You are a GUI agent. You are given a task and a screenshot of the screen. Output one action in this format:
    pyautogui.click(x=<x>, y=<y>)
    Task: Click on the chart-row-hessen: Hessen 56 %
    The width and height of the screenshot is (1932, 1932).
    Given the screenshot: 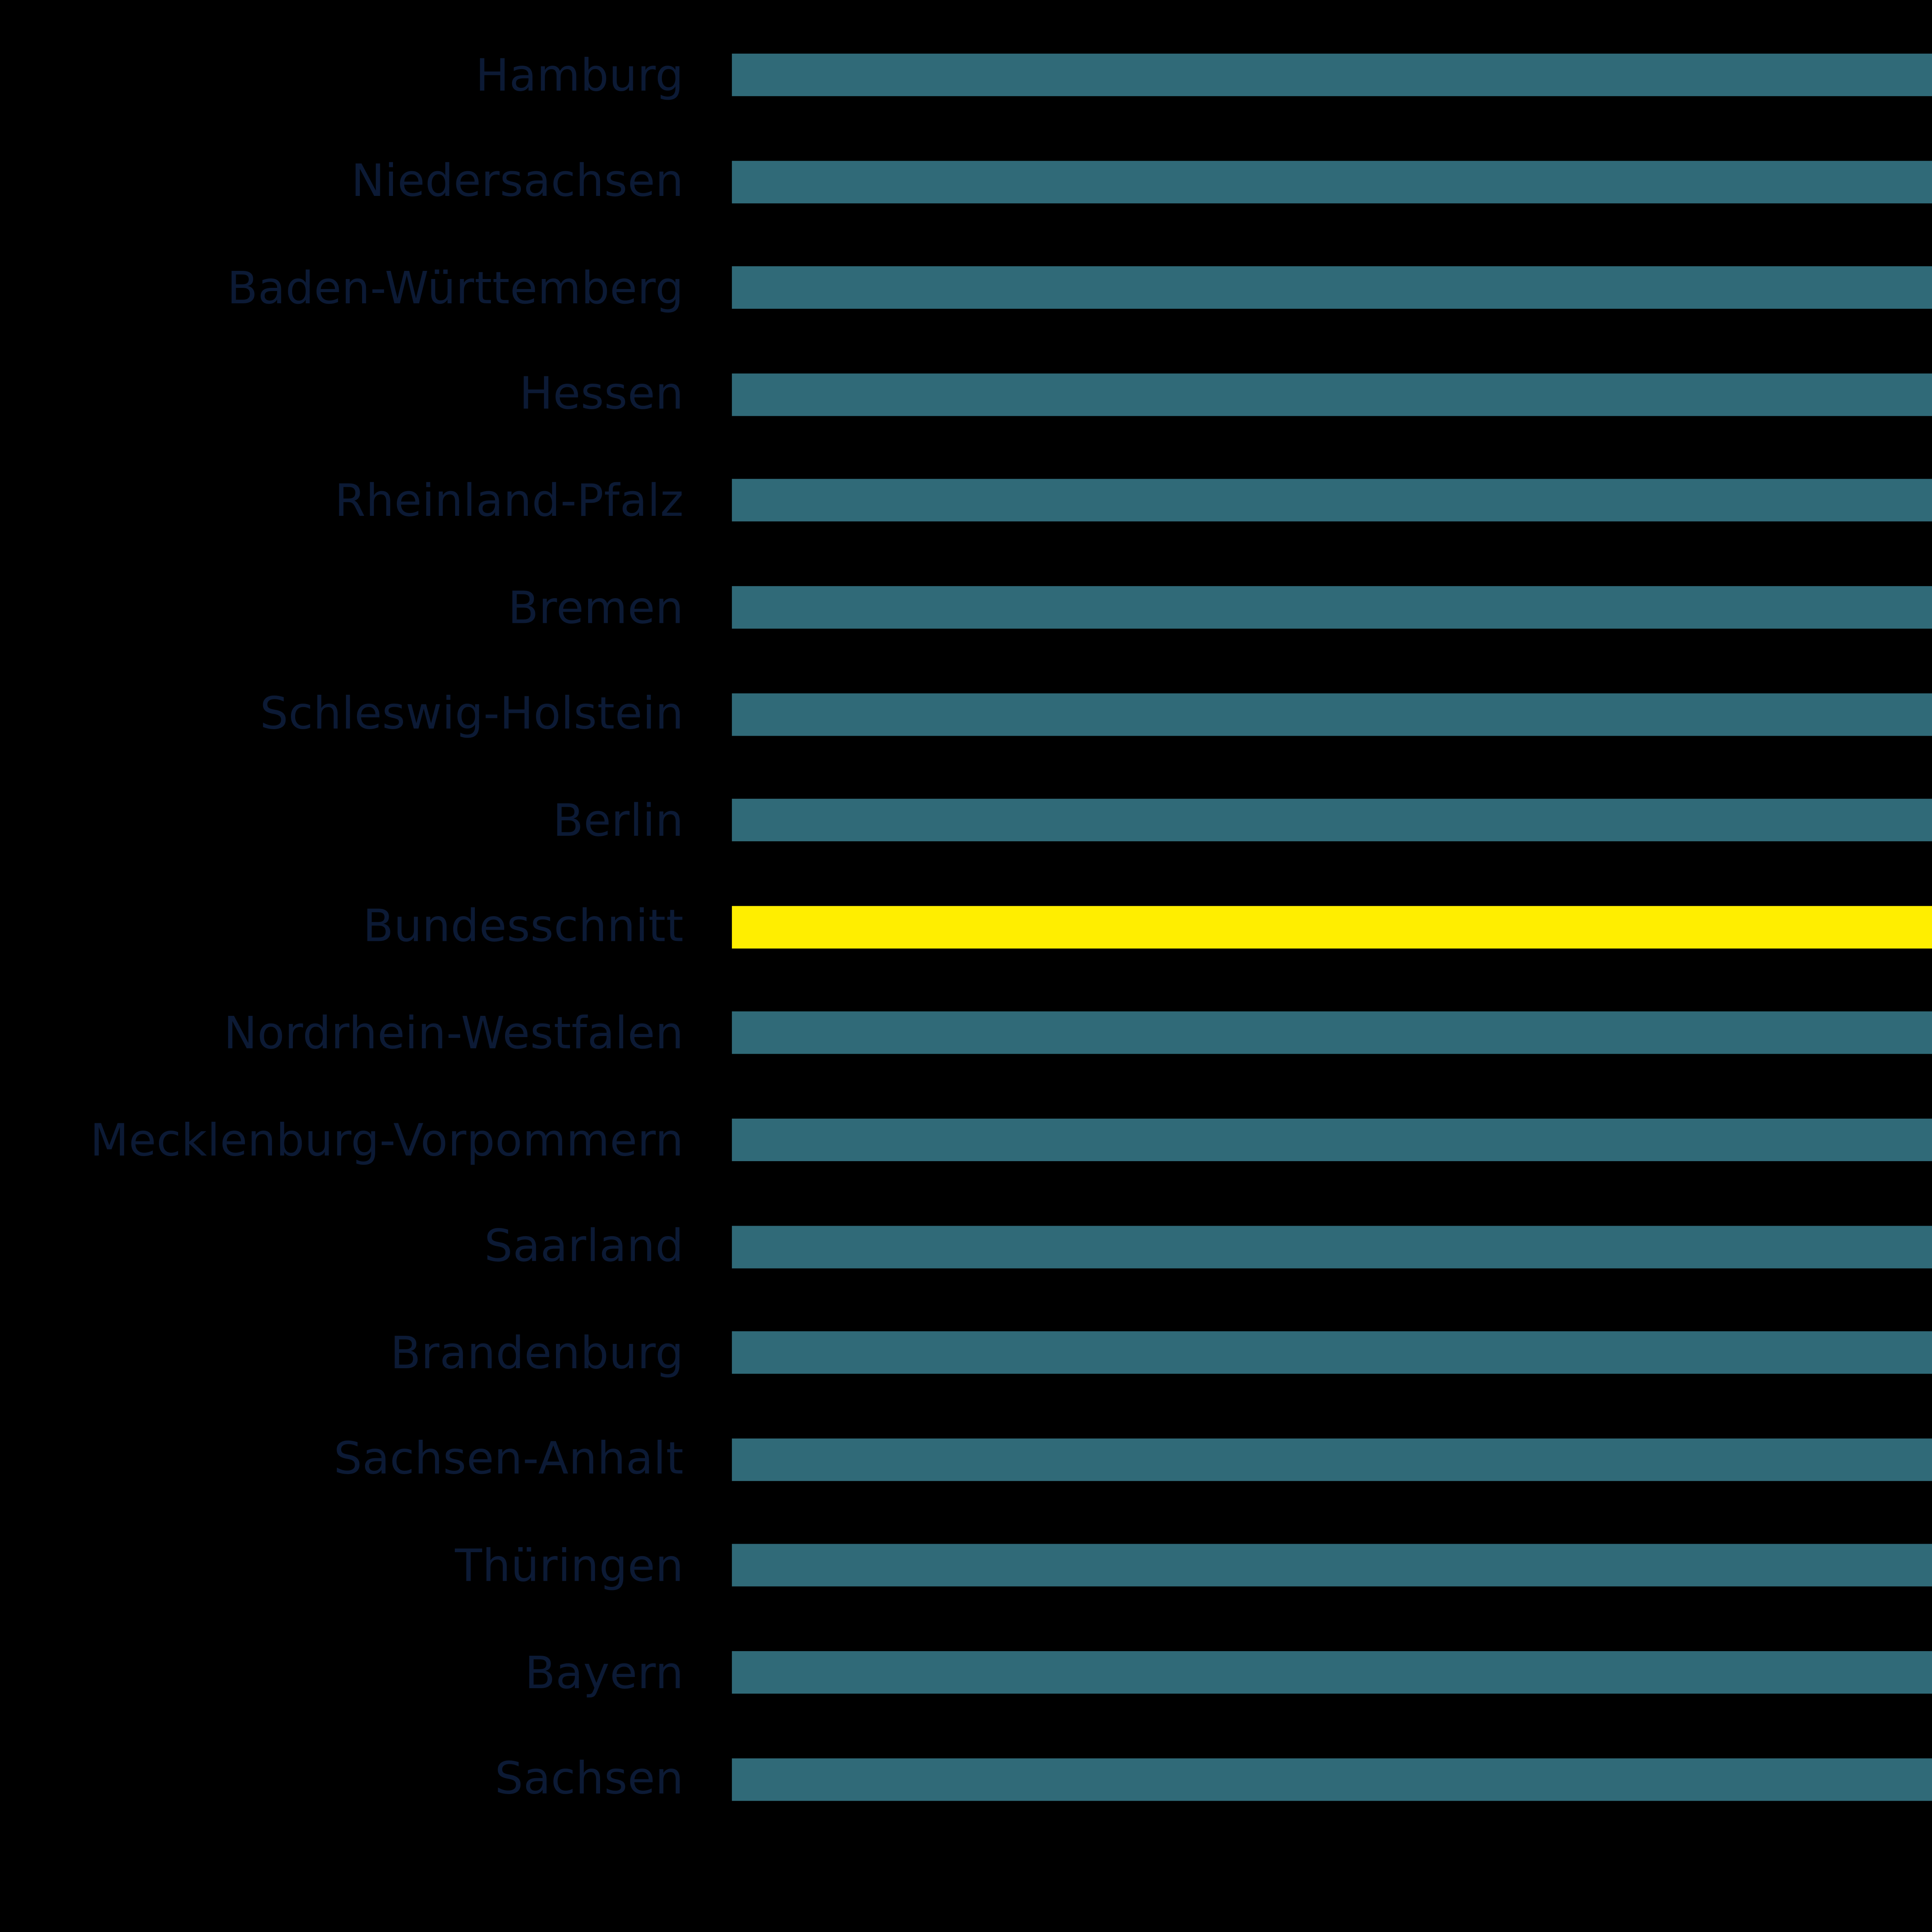 What is the action you would take?
    pyautogui.click(x=966, y=395)
    